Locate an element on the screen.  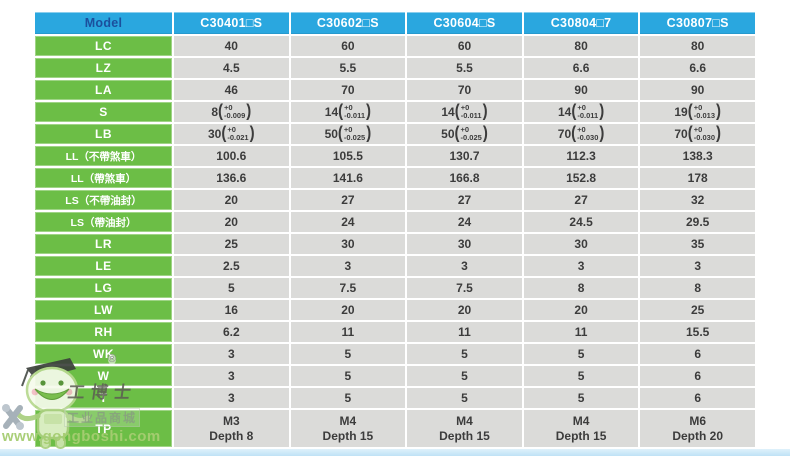
column-header-label: C30604□S is located at coordinates (464, 23).